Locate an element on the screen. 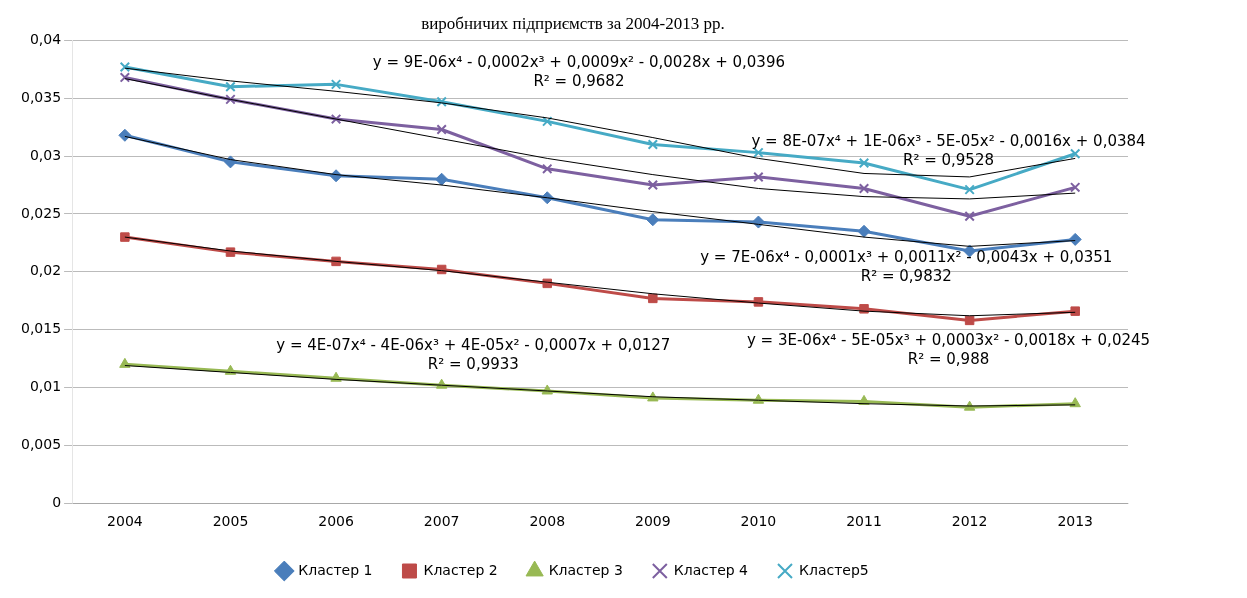 This screenshot has width=1247, height=598. x-tick-label: 2007 is located at coordinates (441, 521).